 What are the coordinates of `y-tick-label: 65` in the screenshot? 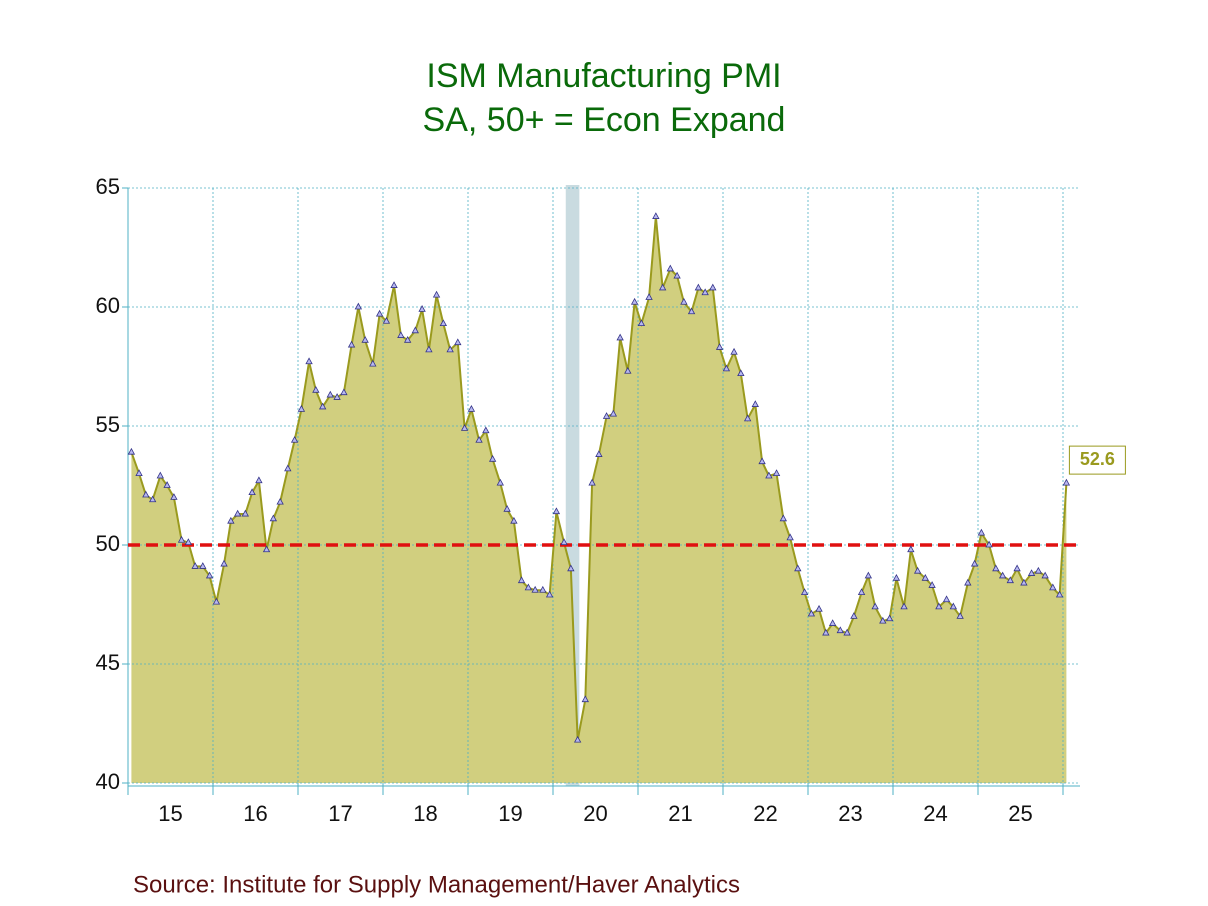 It's located at (108, 186).